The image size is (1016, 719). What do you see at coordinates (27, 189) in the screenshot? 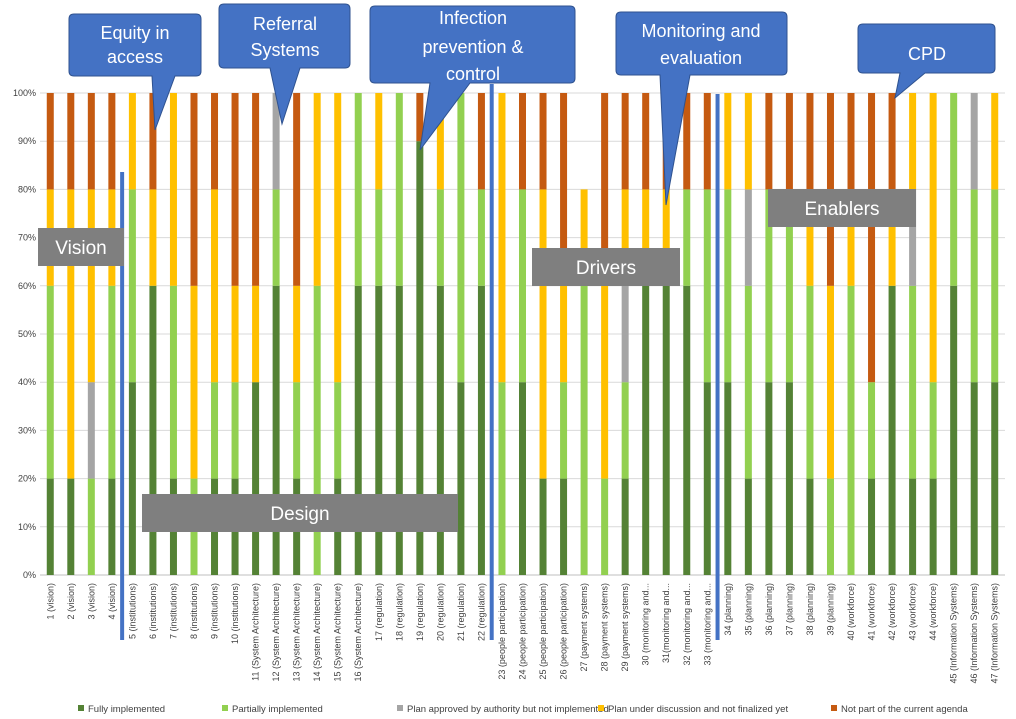
I see `y-tick-label: 80%` at bounding box center [27, 189].